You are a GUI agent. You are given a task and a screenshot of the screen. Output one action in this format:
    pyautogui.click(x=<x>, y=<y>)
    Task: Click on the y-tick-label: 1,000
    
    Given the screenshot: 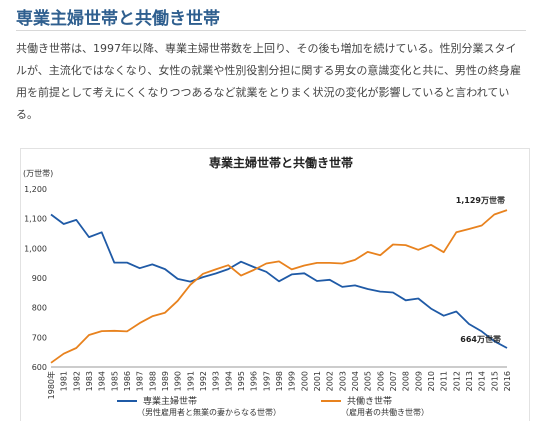 What is the action you would take?
    pyautogui.click(x=35, y=248)
    